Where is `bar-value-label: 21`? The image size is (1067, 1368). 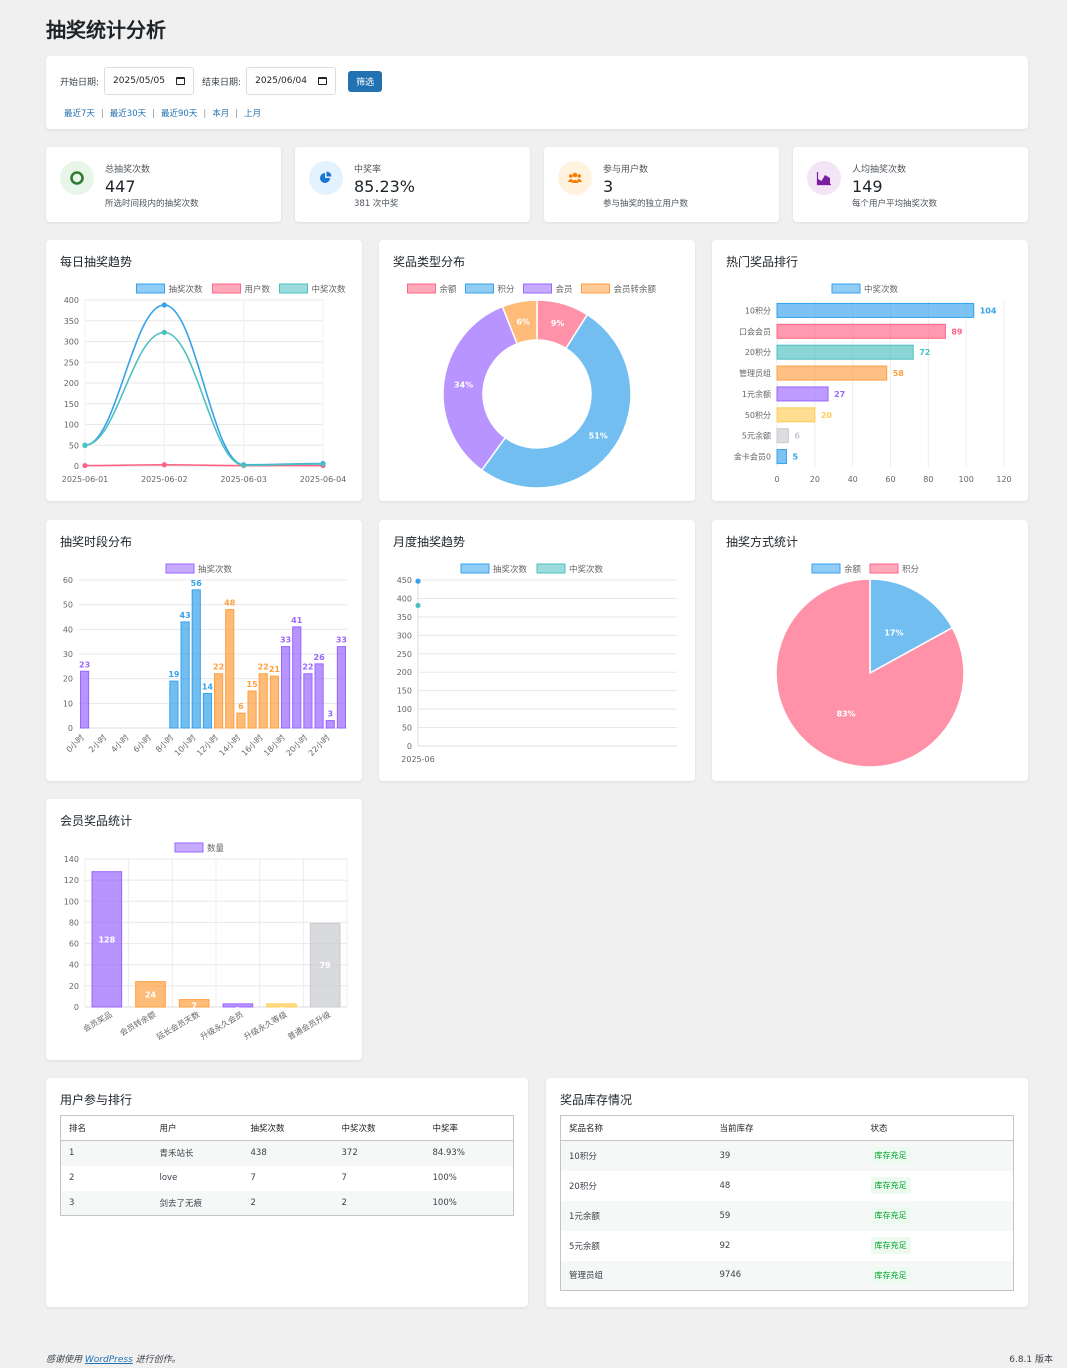 bar-value-label: 21 is located at coordinates (275, 669).